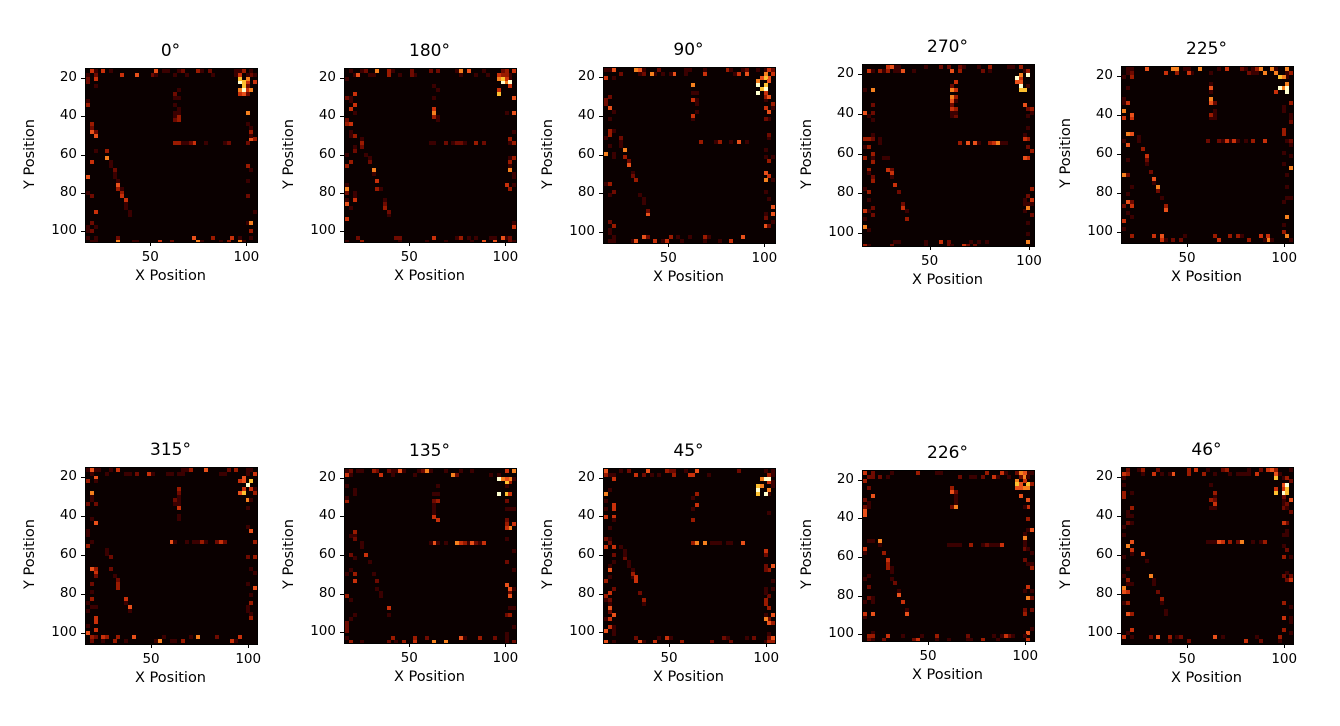 The image size is (1340, 726). Describe the element at coordinates (929, 643) in the screenshot. I see `x-tick-mark` at that location.